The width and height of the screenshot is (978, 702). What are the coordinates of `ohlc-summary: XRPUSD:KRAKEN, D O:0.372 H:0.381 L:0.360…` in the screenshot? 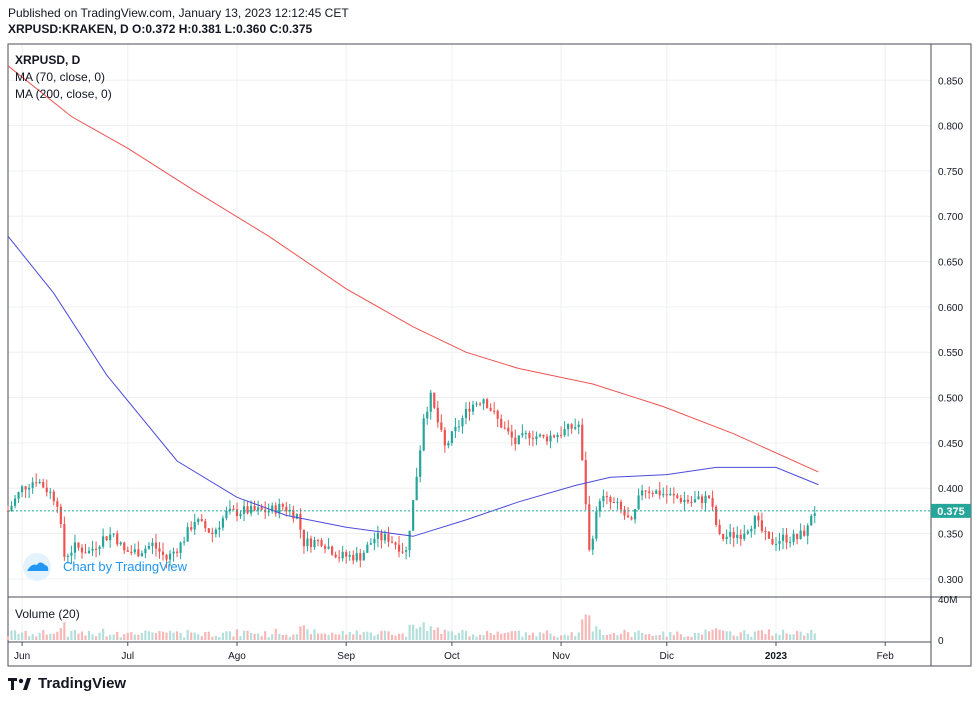 It's located at (160, 29).